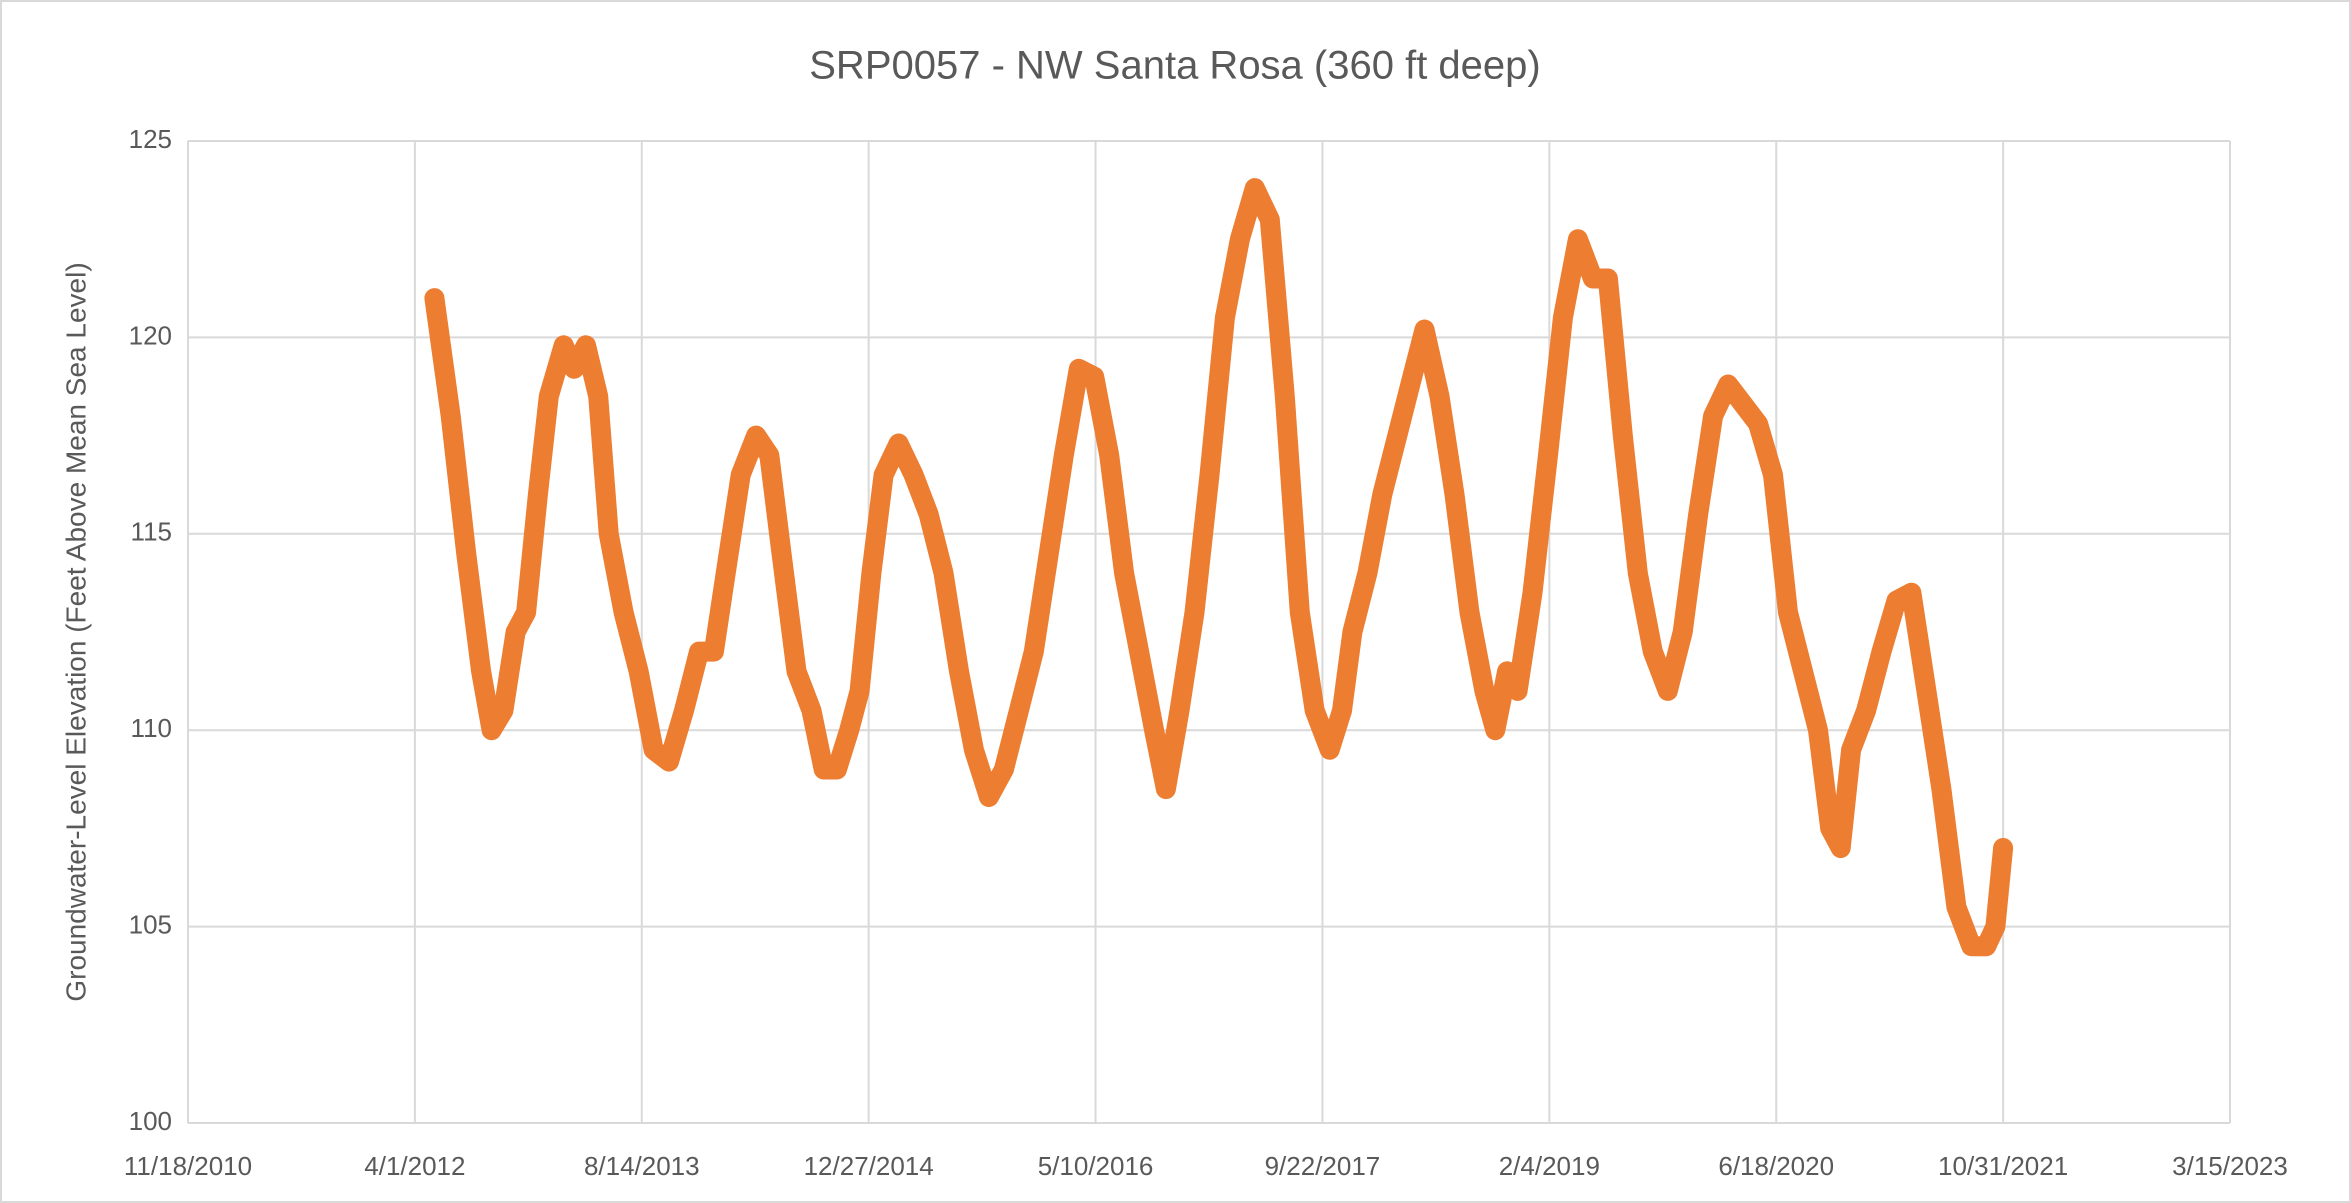  Describe the element at coordinates (1776, 1166) in the screenshot. I see `x-tick-label: 6/18/2020` at that location.